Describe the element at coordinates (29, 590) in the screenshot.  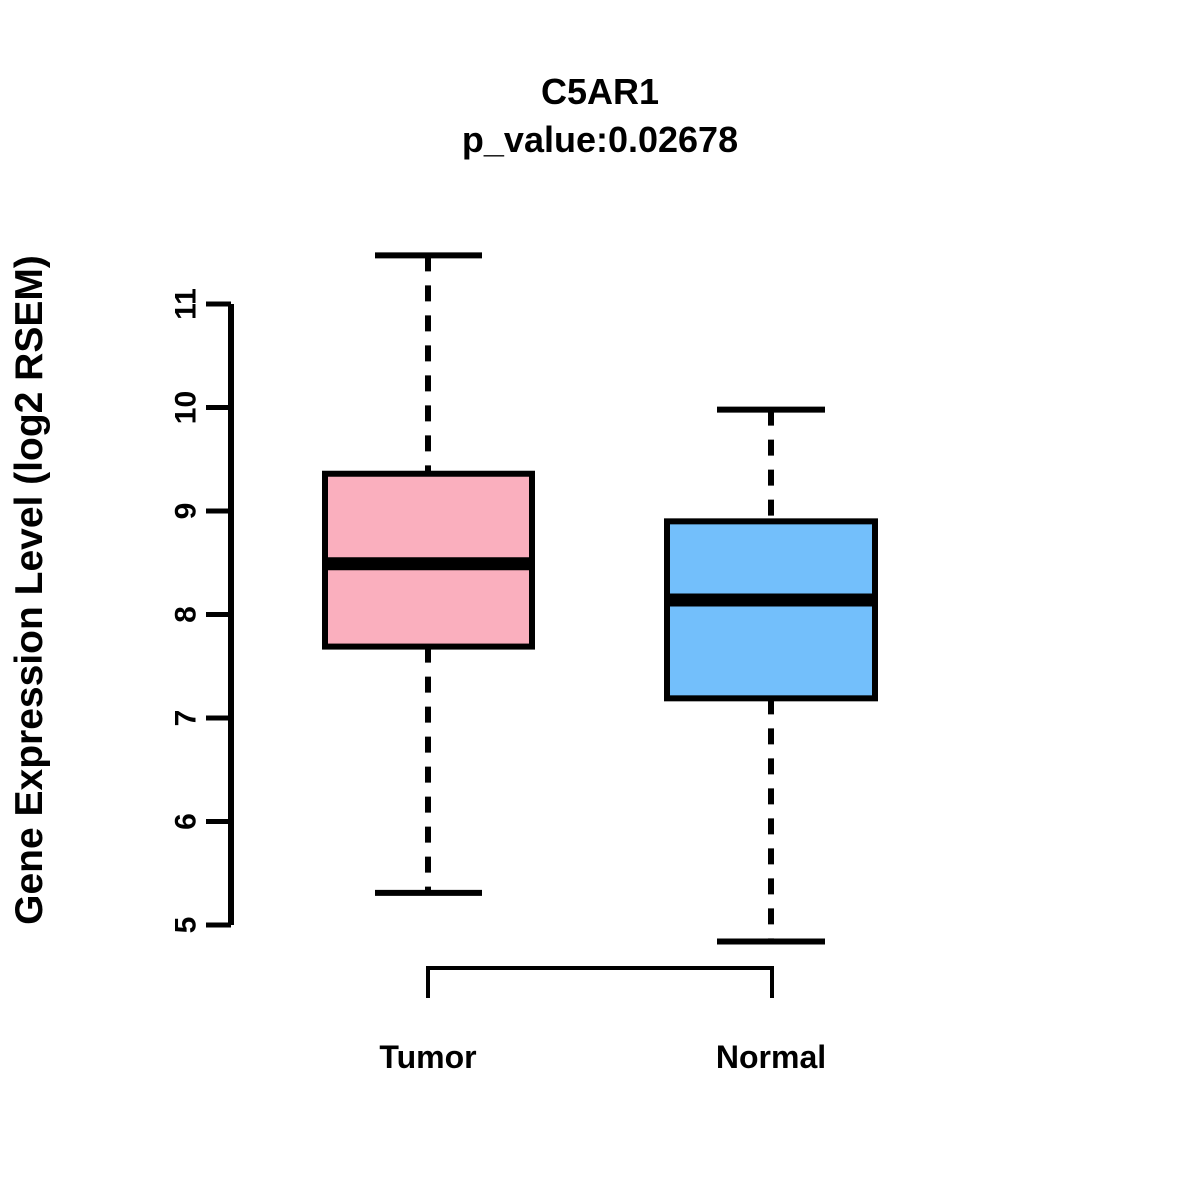
I see `y-axis-title: Gene Expression Level (log2 RSEM)` at that location.